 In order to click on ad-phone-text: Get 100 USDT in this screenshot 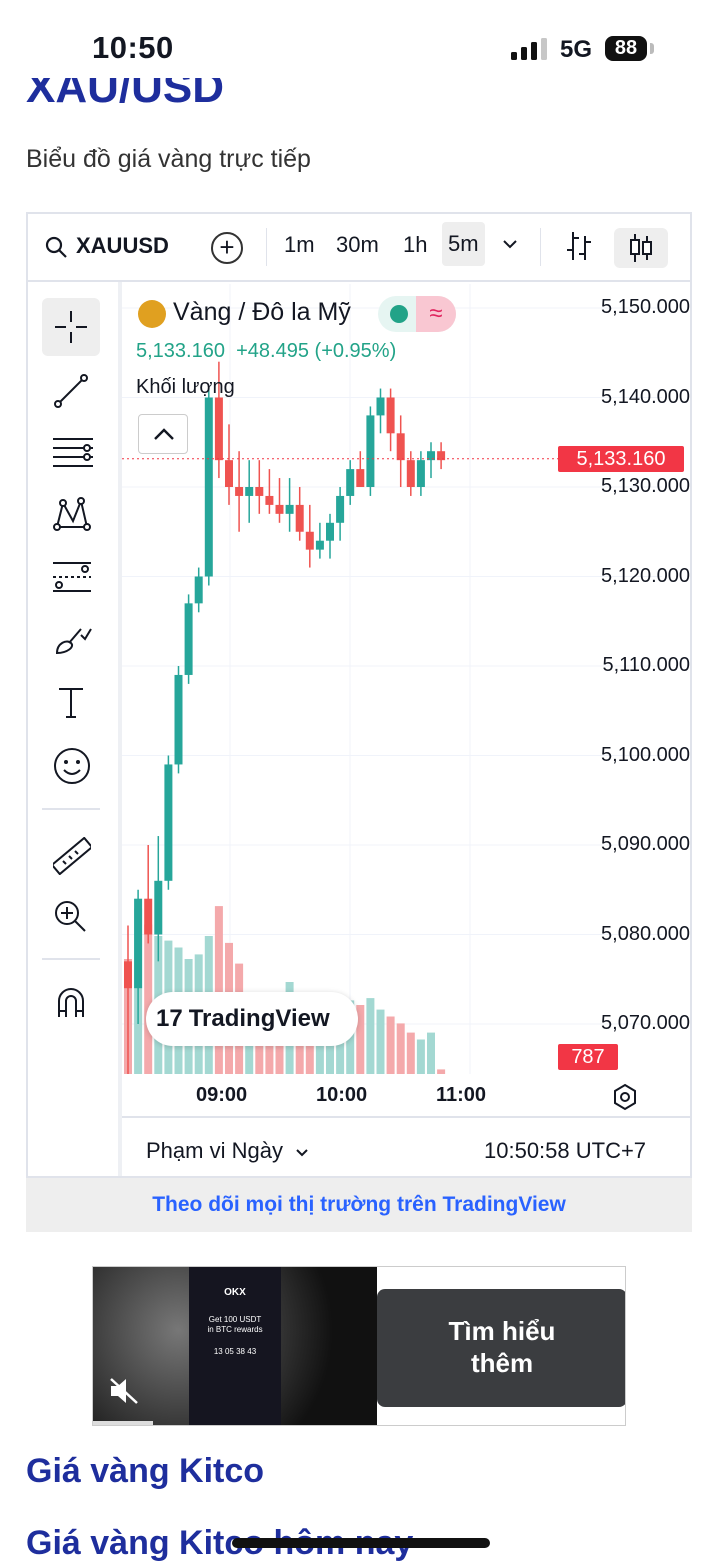, I will do `click(235, 1319)`.